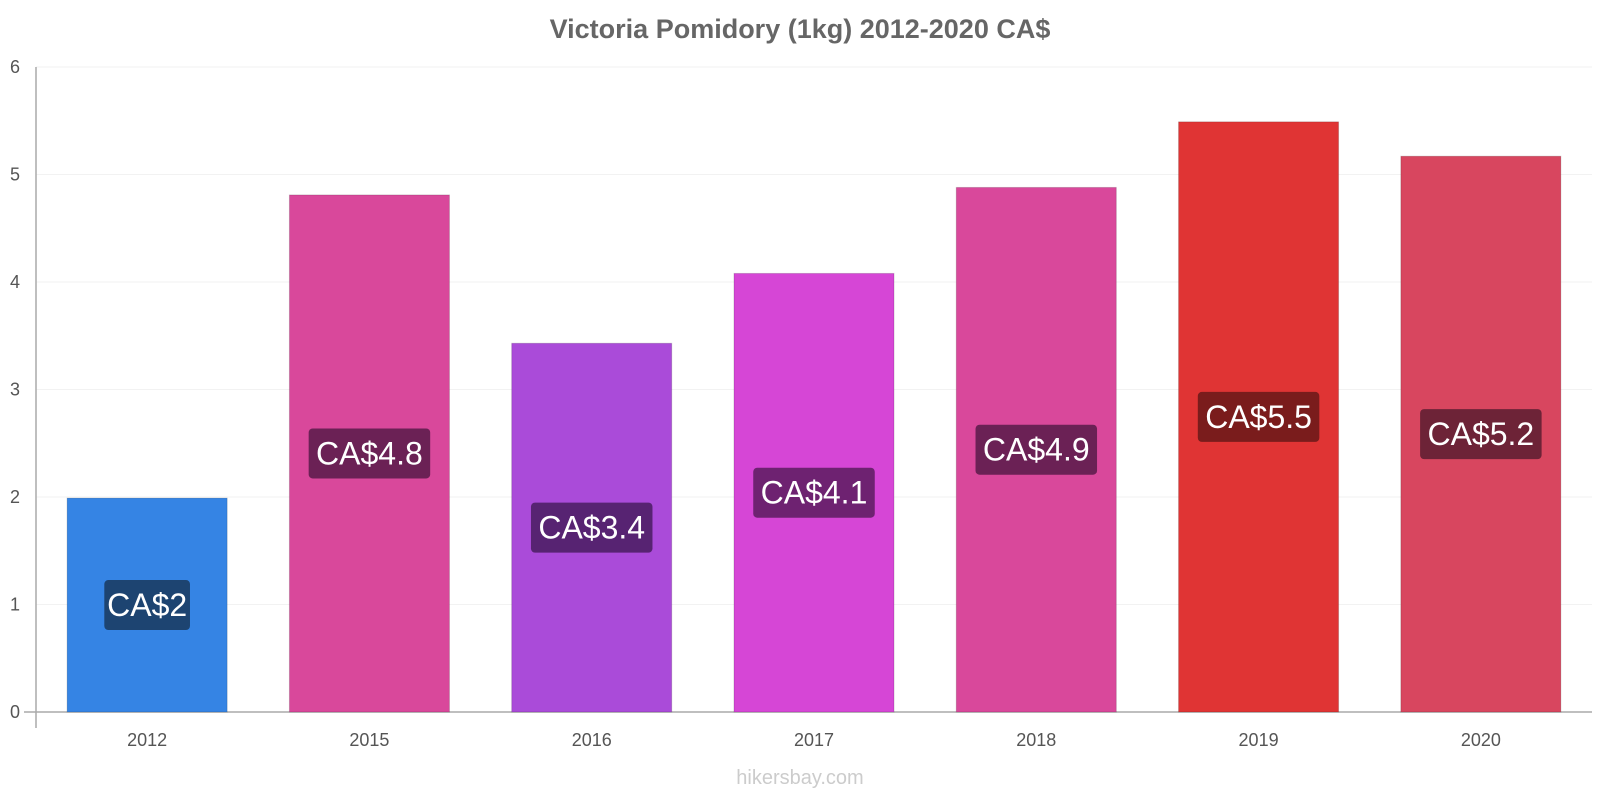  What do you see at coordinates (1036, 740) in the screenshot?
I see `x-tick-label: 2018` at bounding box center [1036, 740].